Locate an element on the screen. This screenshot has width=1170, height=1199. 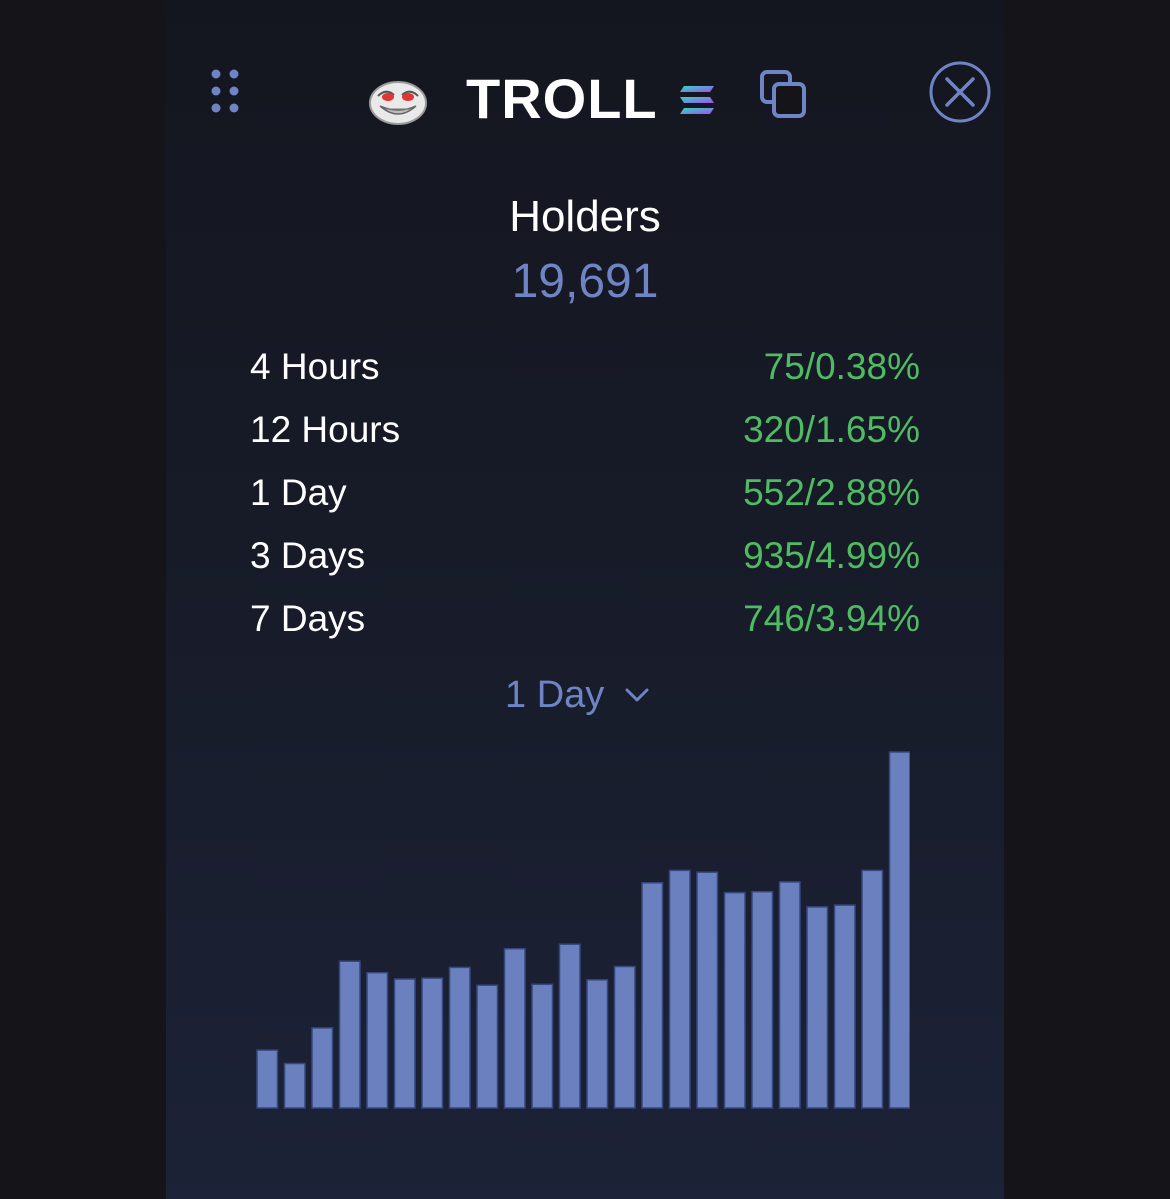
stat-label: 1 Day is located at coordinates (298, 492).